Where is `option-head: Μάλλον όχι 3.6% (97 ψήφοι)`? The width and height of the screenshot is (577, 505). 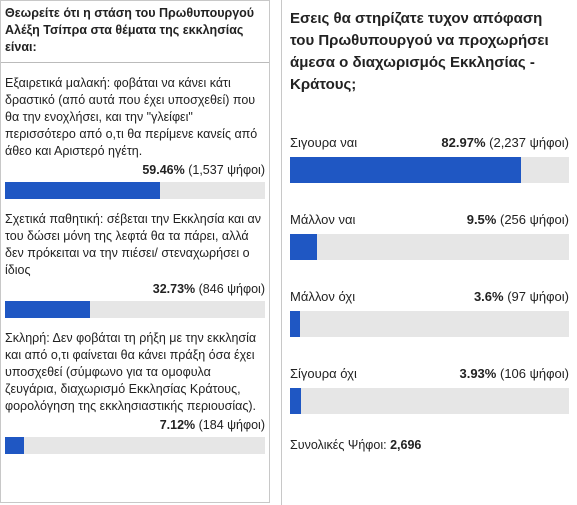
option-head: Μάλλον όχι 3.6% (97 ψήφοι) is located at coordinates (429, 296).